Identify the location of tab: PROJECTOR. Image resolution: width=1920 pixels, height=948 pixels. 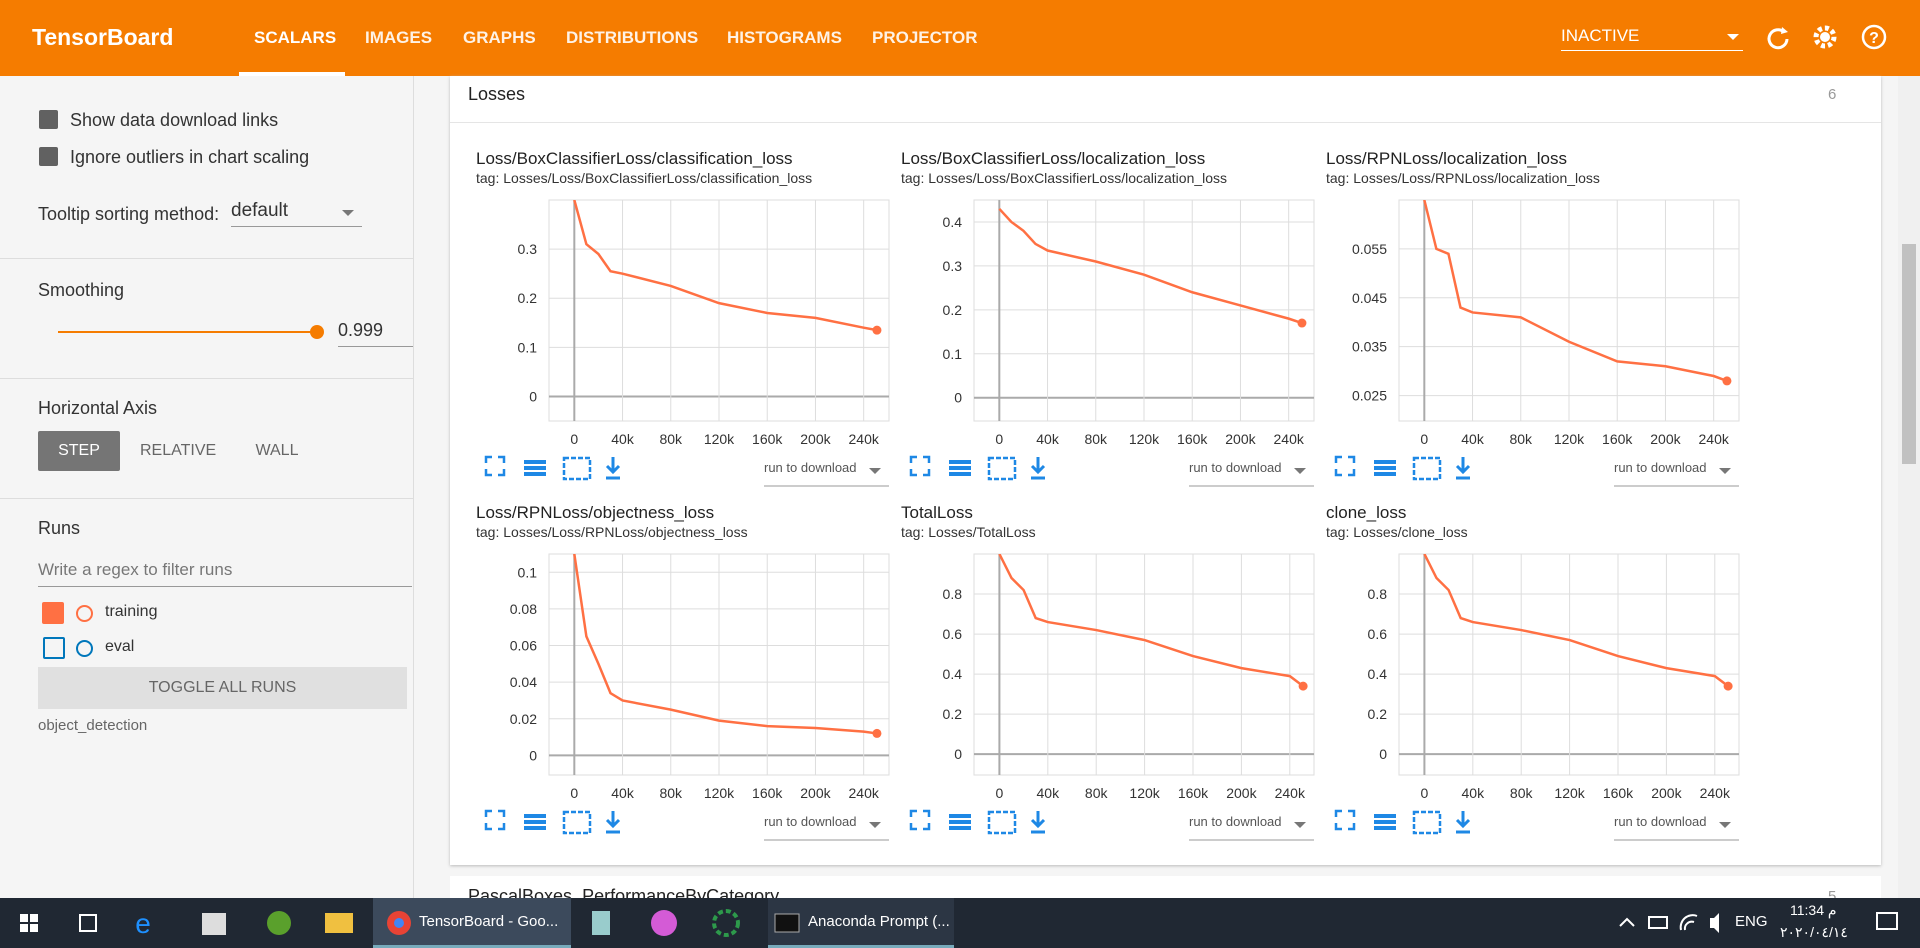
(925, 37).